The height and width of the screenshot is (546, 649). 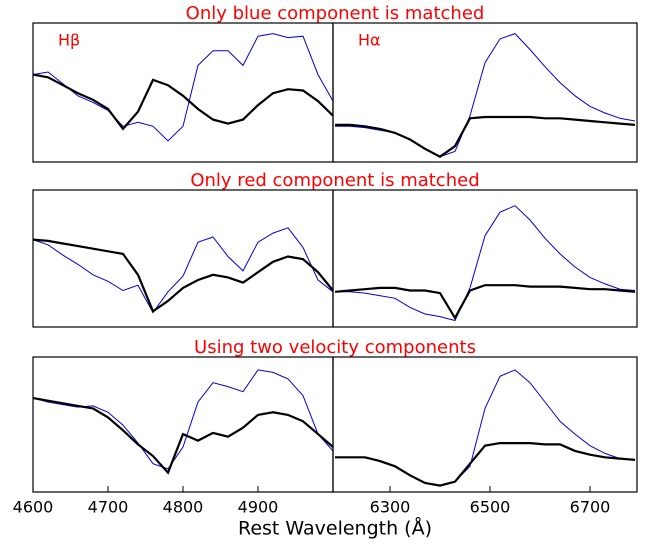 What do you see at coordinates (590, 507) in the screenshot?
I see `x-tick-label: 6700` at bounding box center [590, 507].